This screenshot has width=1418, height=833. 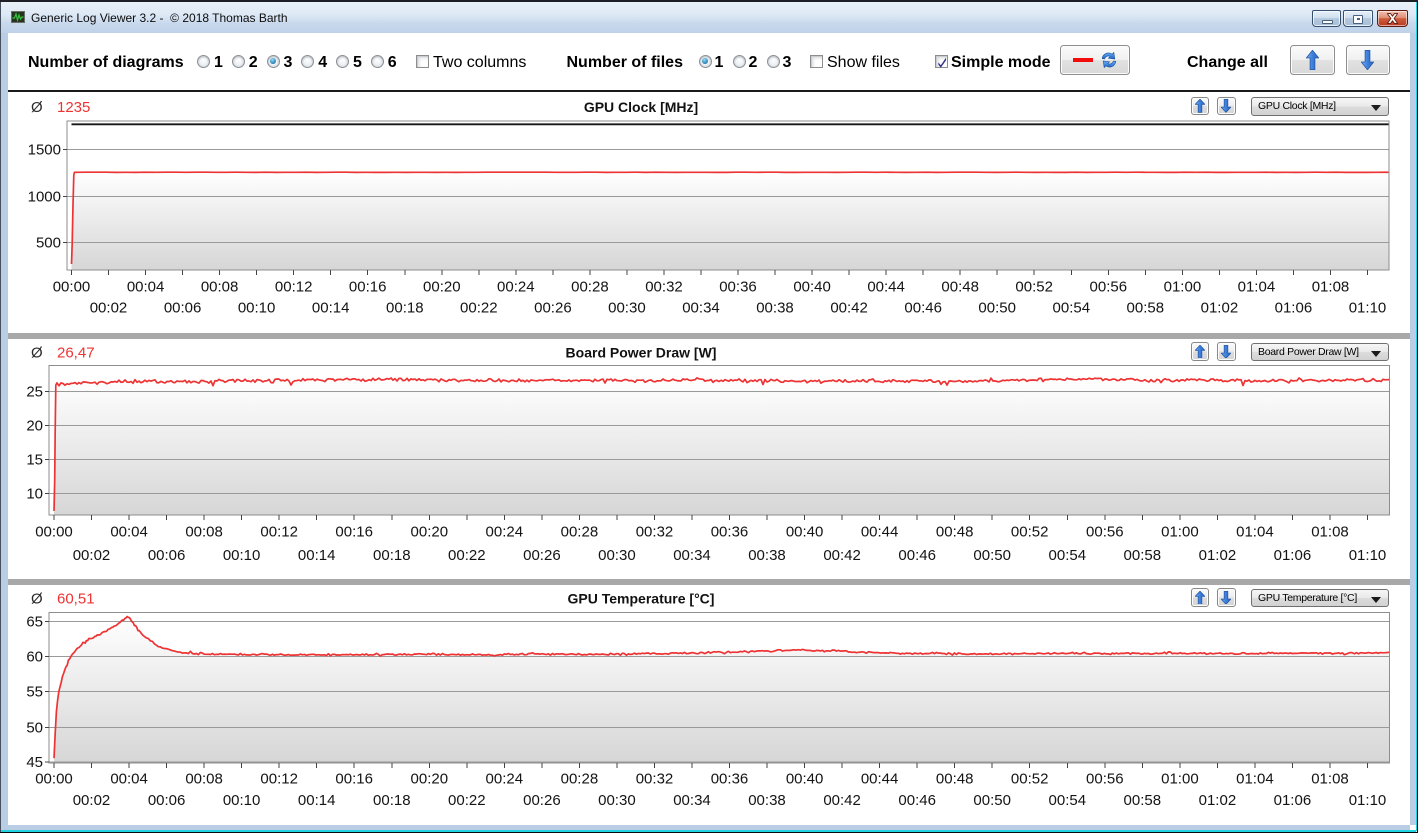 I want to click on svg-text: 1000, so click(x=44, y=197).